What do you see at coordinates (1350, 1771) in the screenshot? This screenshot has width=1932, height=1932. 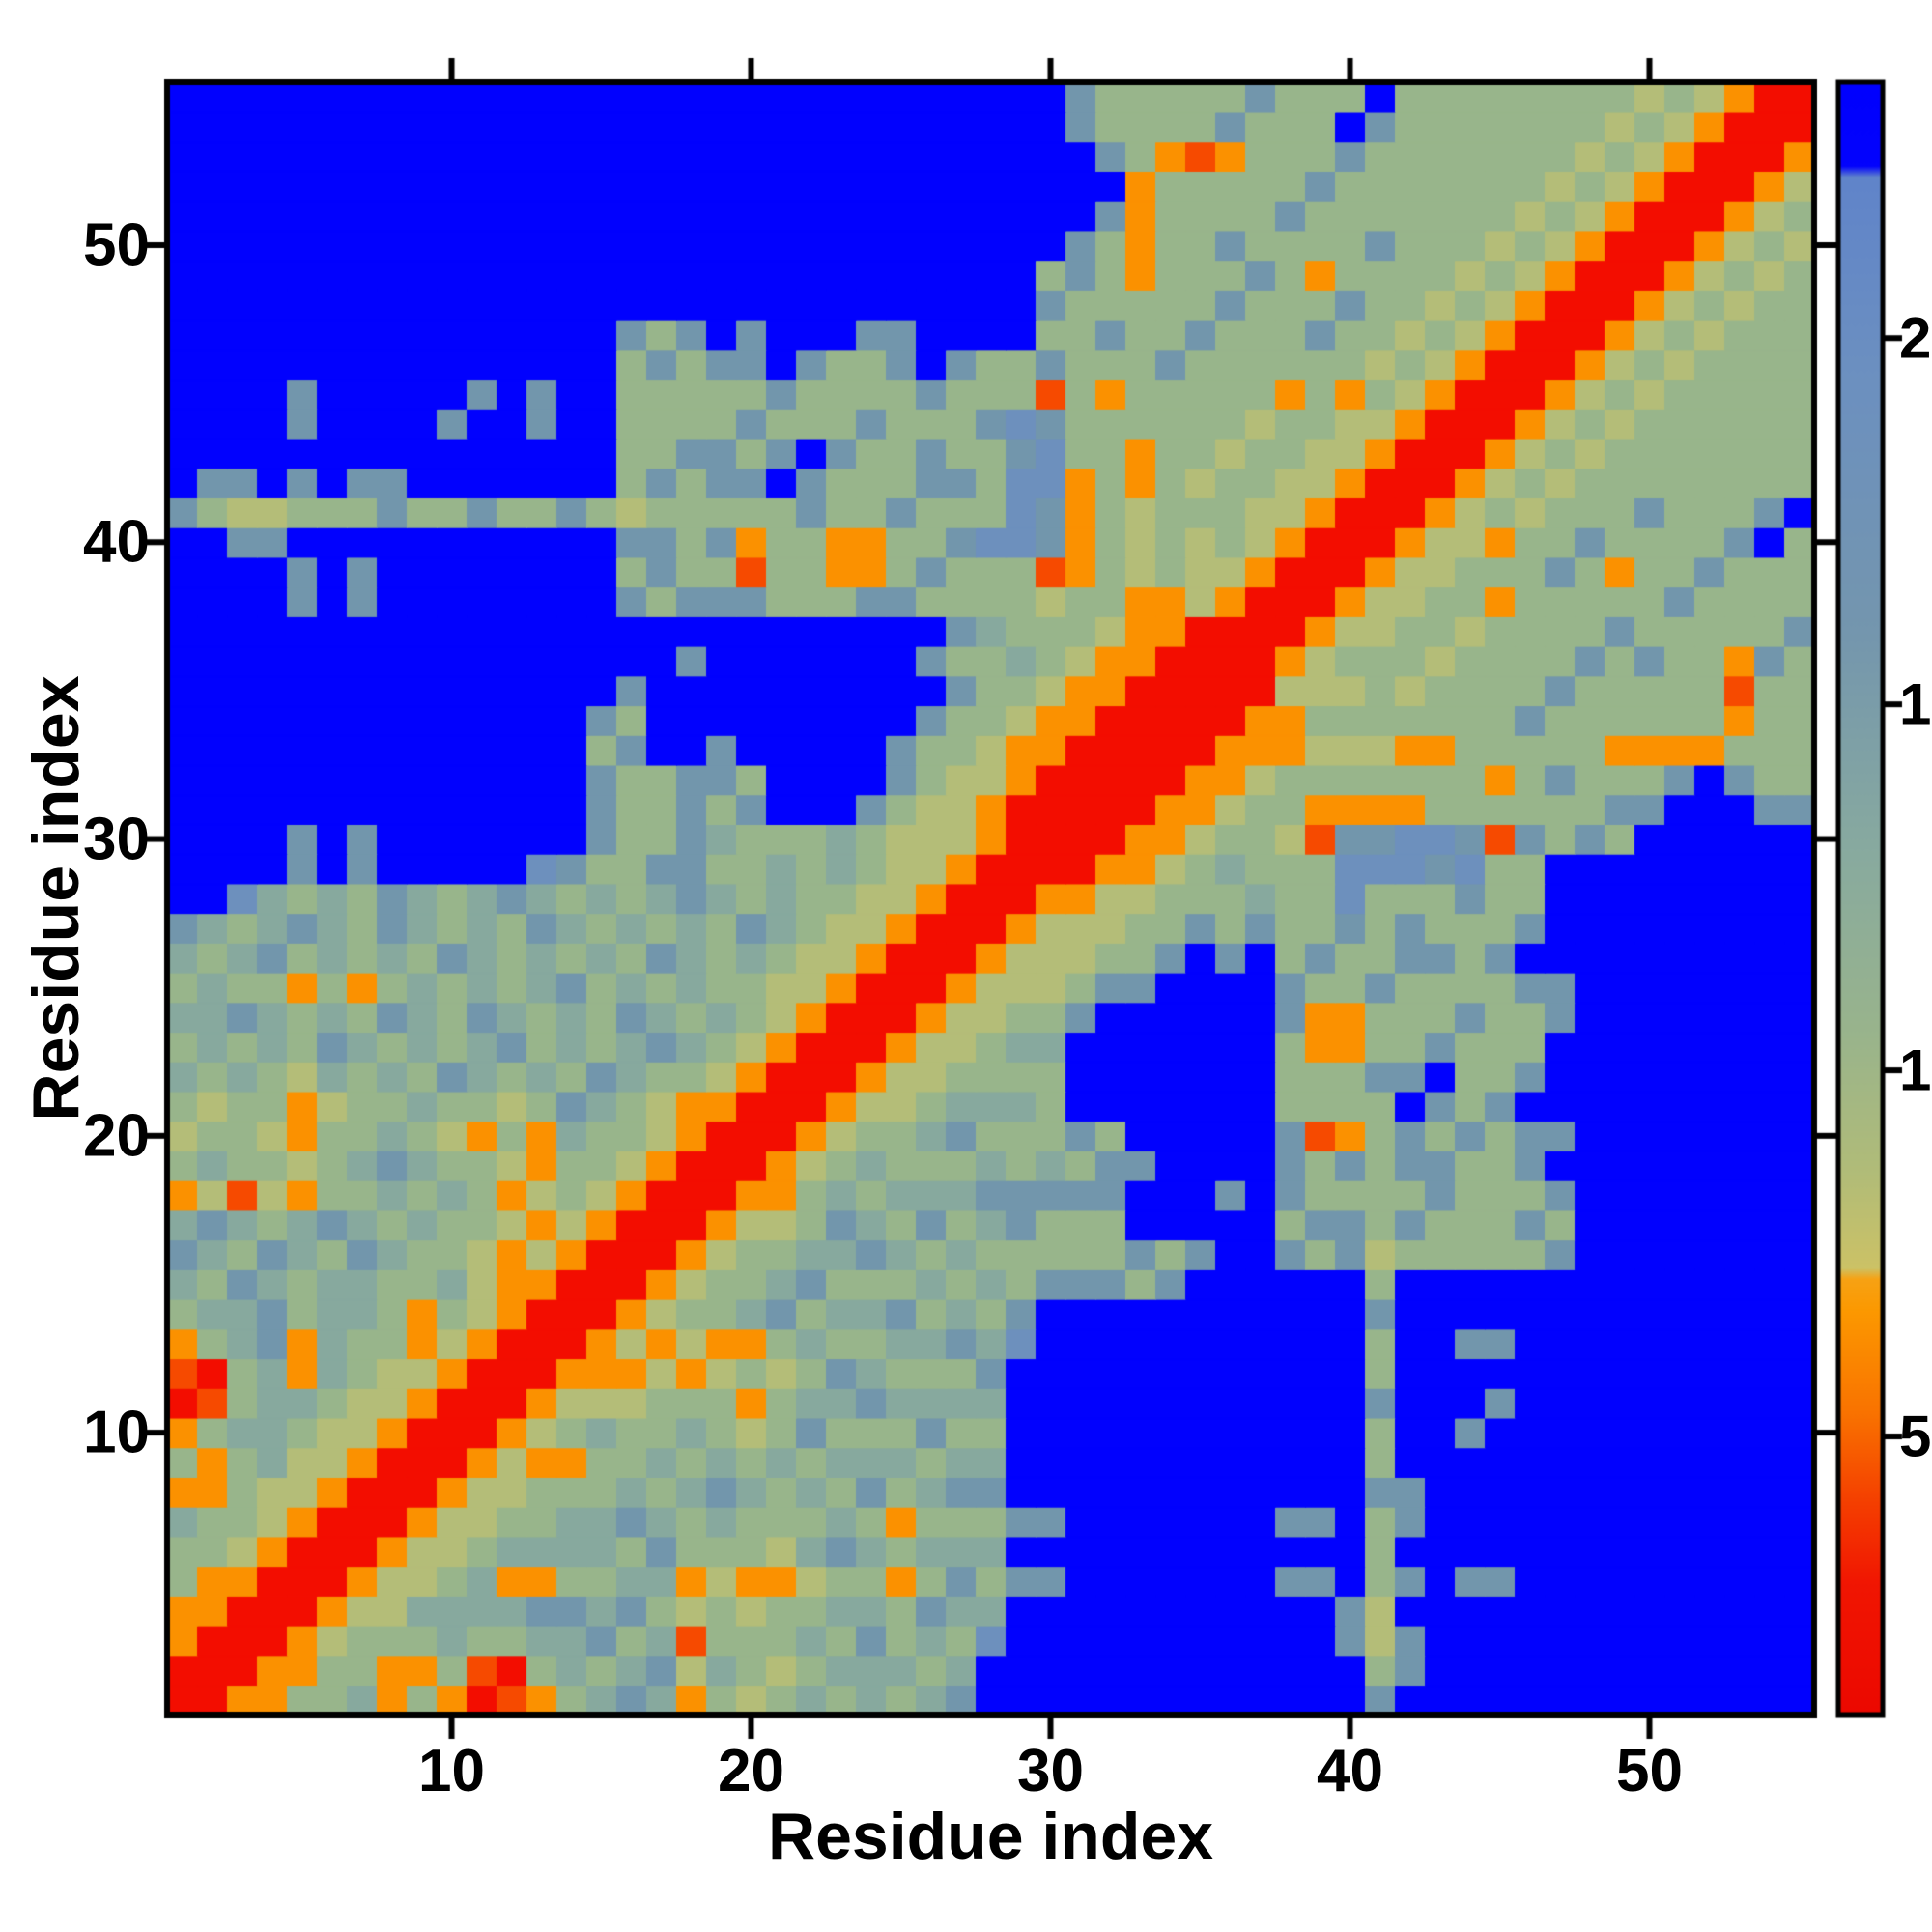 I see `x-tick-label: 40` at bounding box center [1350, 1771].